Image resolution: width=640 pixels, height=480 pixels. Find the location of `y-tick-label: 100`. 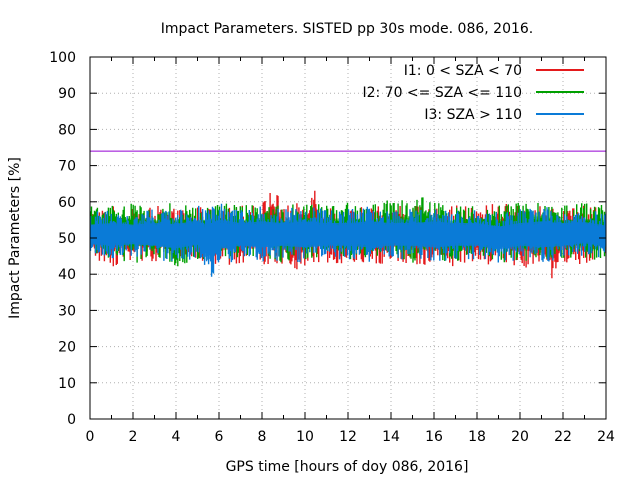

y-tick-label: 100 is located at coordinates (62, 58).